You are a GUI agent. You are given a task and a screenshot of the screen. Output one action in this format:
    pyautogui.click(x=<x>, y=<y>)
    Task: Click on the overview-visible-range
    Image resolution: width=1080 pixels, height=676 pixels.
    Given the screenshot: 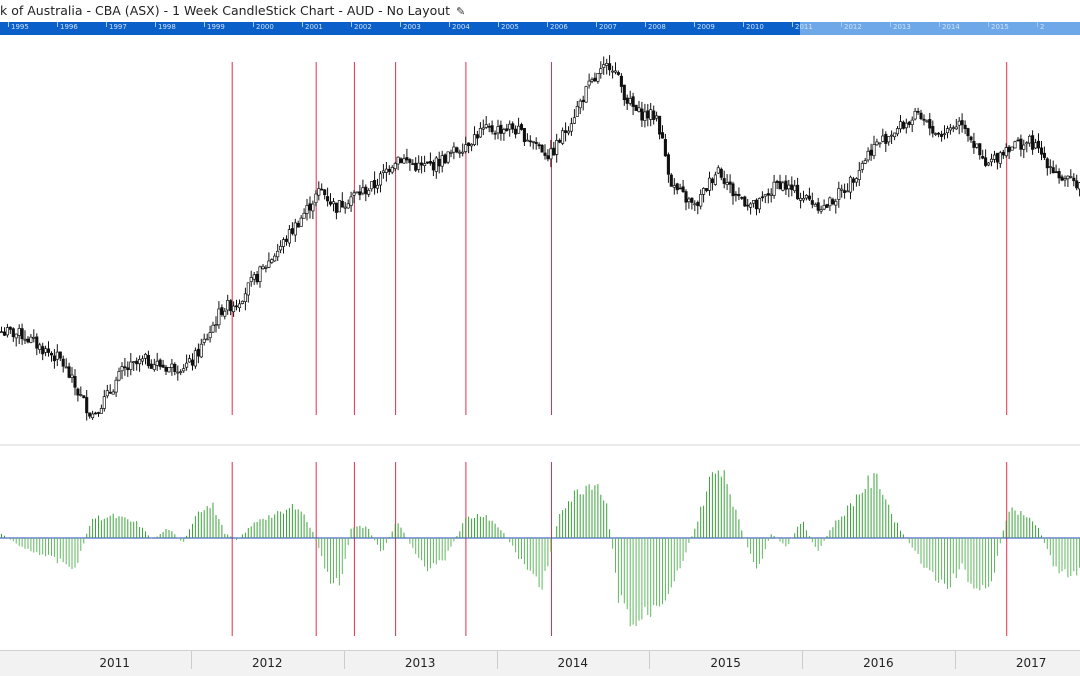 What is the action you would take?
    pyautogui.click(x=940, y=28)
    